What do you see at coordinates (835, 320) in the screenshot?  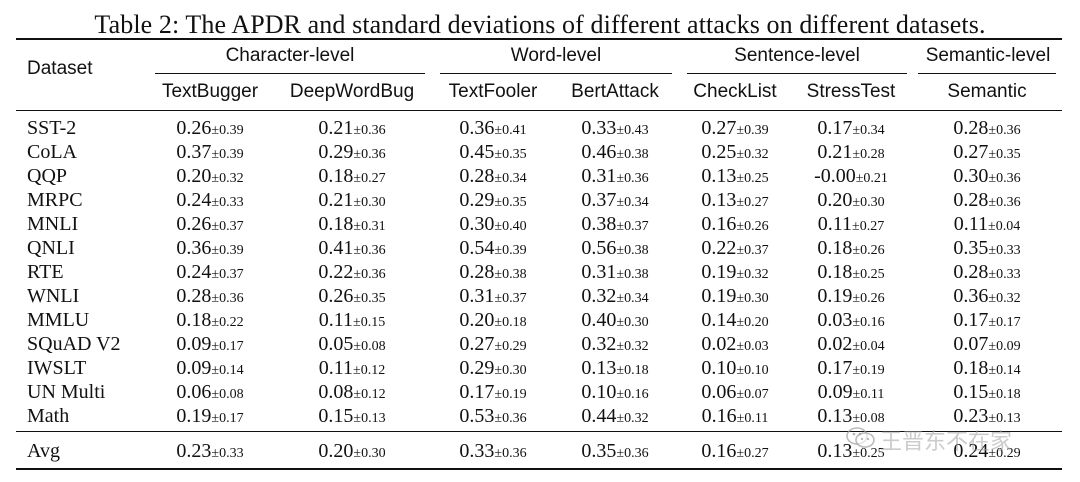 I see `cell-value: 0.03` at bounding box center [835, 320].